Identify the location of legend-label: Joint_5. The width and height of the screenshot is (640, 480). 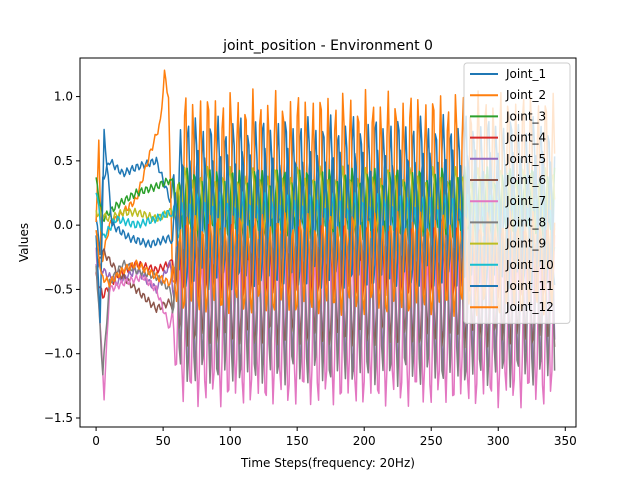
(525, 159).